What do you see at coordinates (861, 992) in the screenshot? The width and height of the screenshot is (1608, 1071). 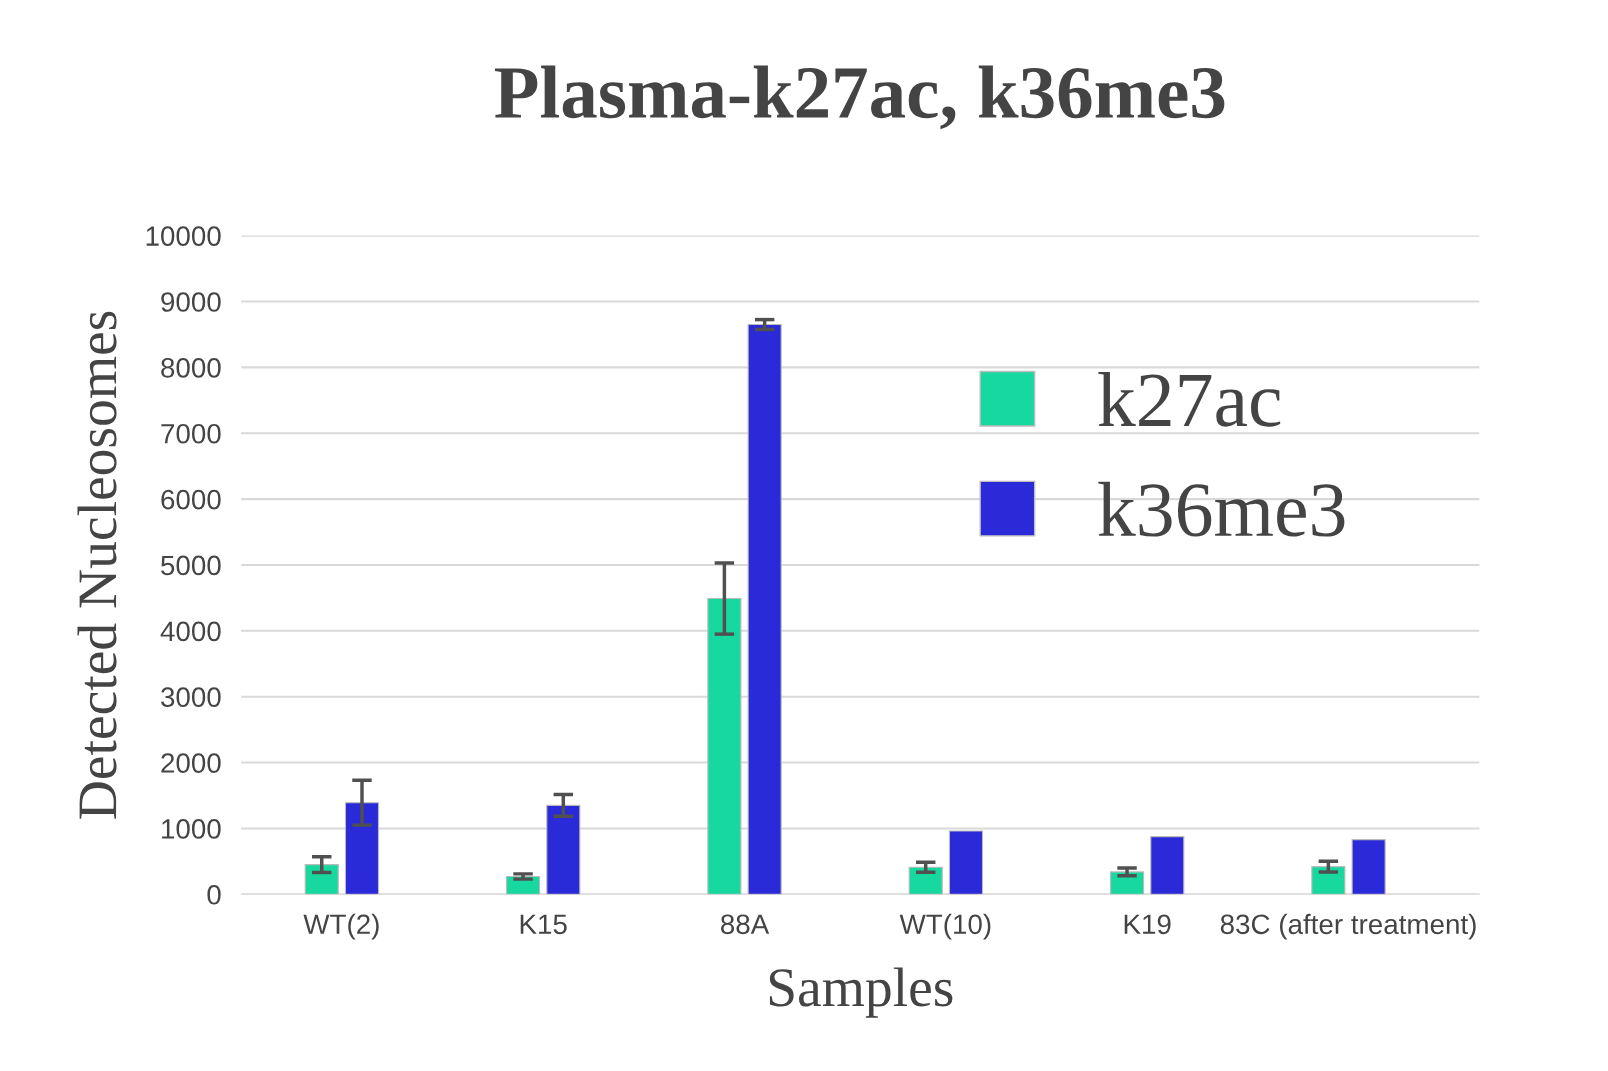 I see `x-axis-title: Samples` at bounding box center [861, 992].